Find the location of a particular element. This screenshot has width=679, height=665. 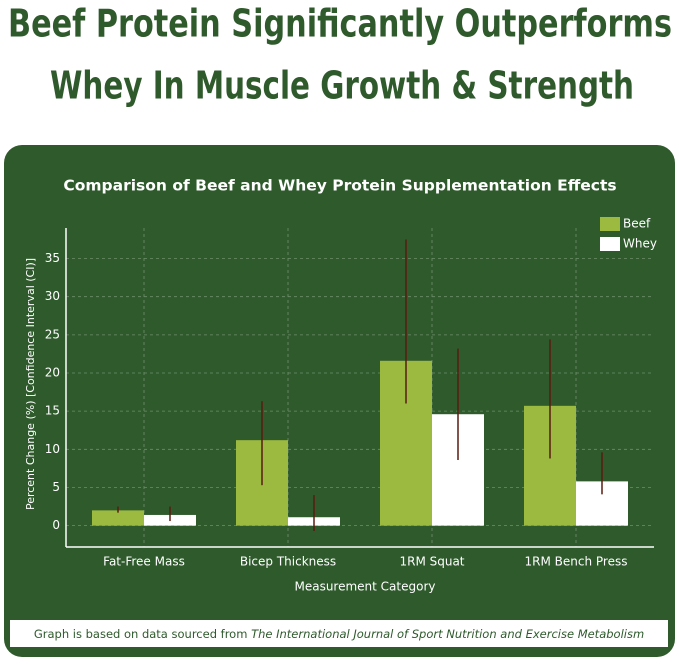

legend-label: Beef is located at coordinates (637, 224).